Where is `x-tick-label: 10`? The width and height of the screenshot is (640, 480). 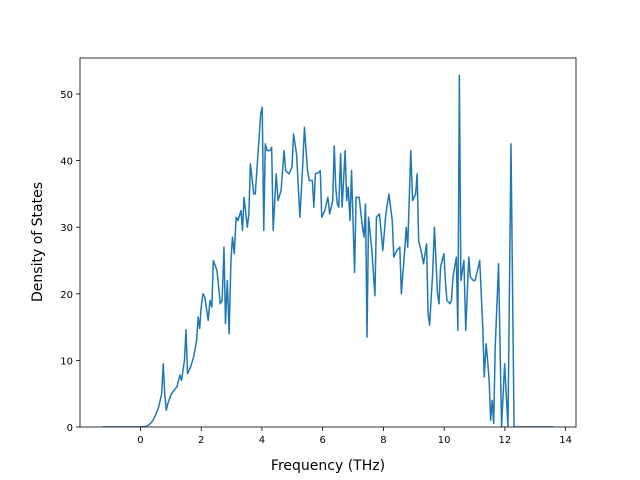
x-tick-label: 10 is located at coordinates (444, 440).